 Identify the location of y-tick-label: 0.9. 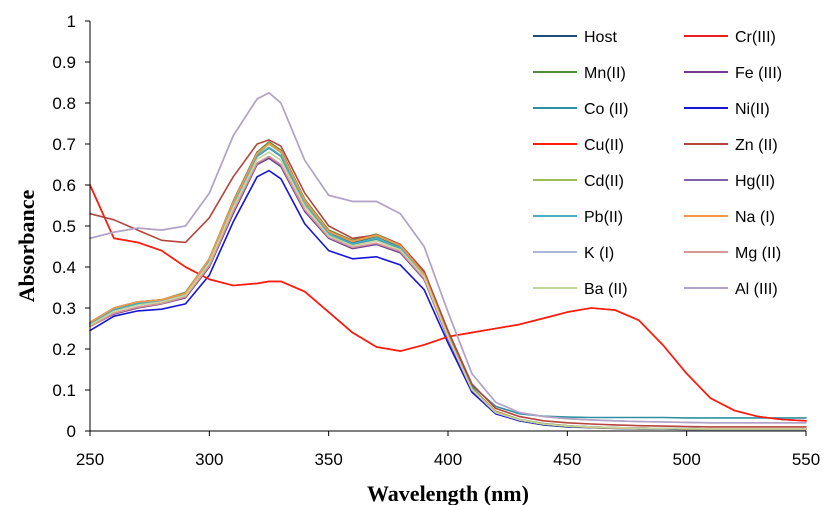
(64, 62).